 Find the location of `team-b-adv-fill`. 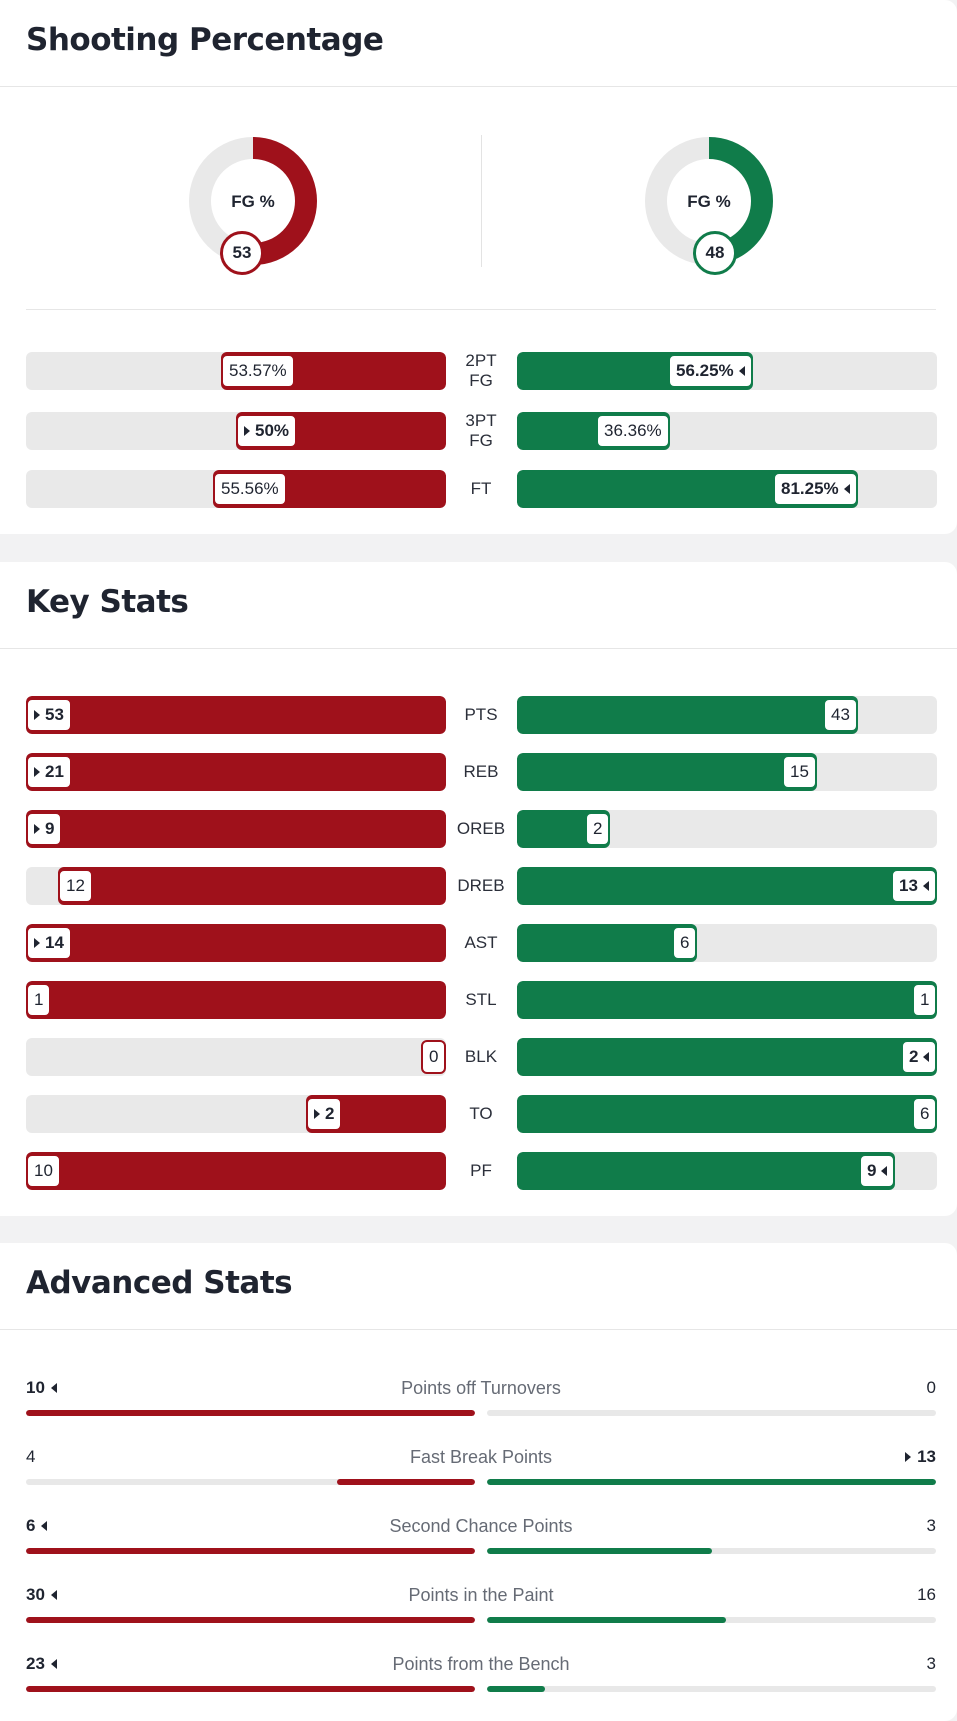

team-b-adv-fill is located at coordinates (711, 1482).